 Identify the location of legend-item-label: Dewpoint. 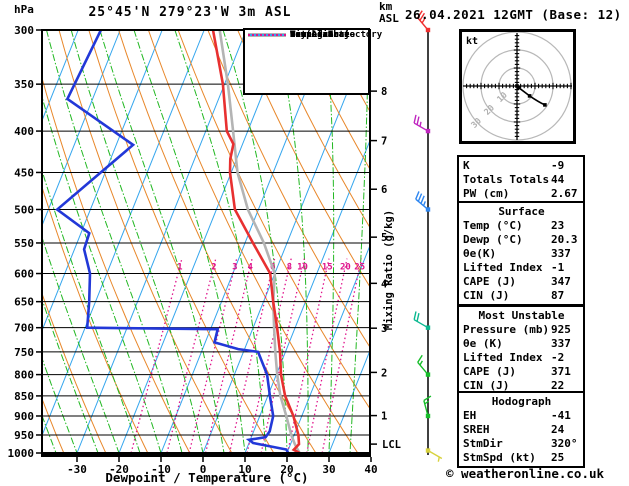
(312, 35).